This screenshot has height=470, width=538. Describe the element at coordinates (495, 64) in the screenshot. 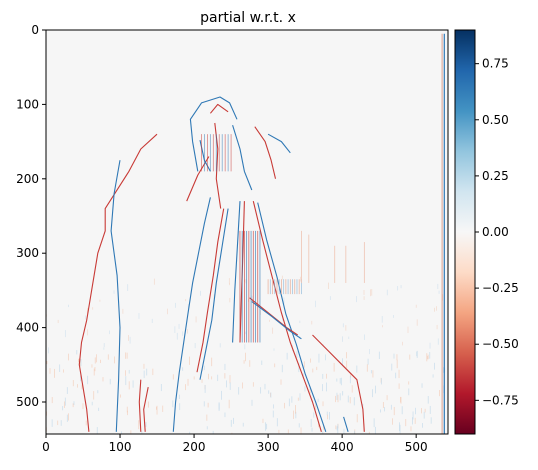

I see `colorbar-tick-label: 0.75` at that location.